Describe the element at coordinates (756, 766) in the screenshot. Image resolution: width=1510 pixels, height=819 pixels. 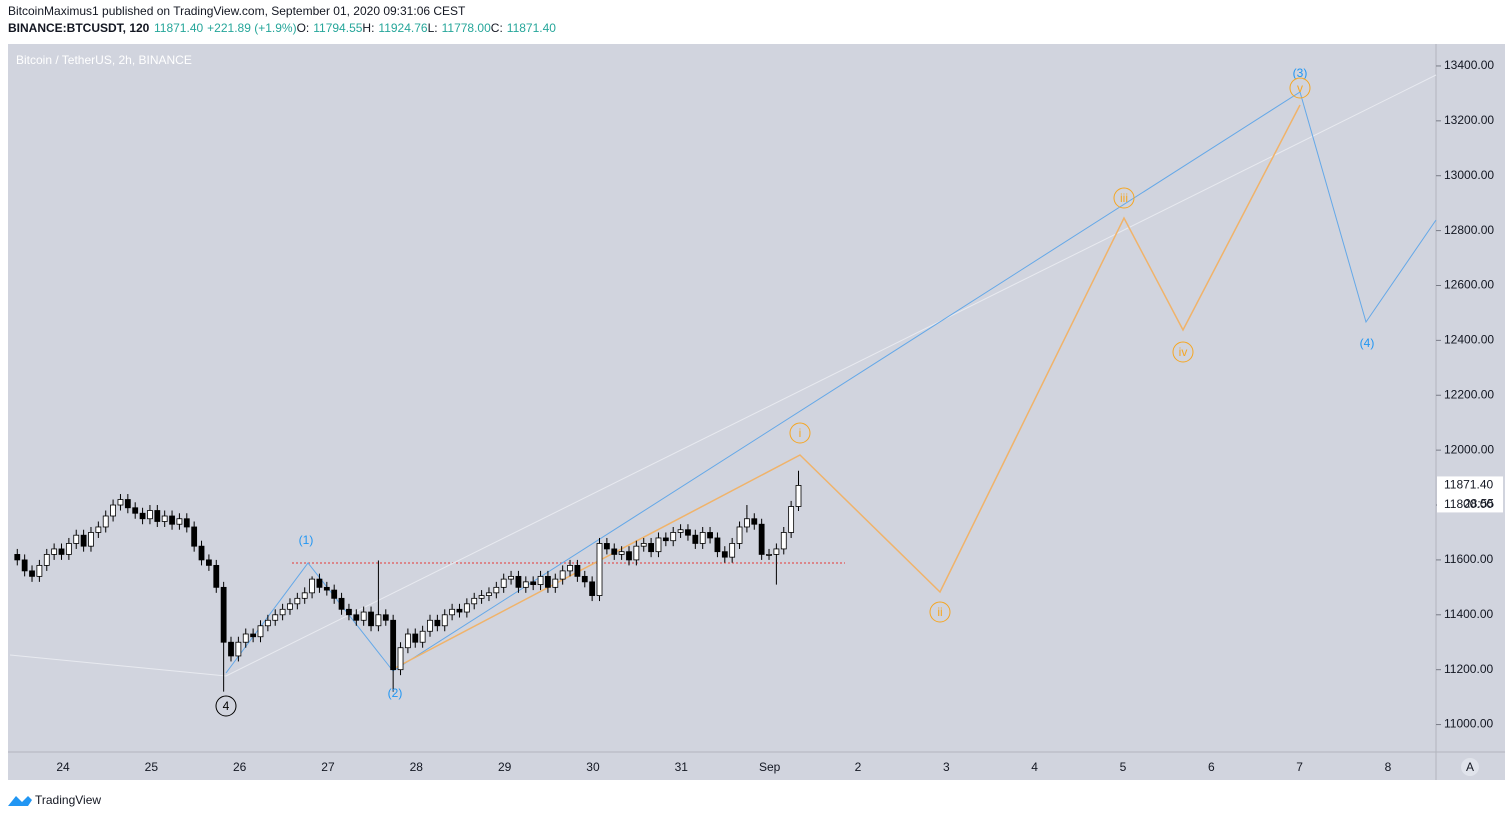
I see `time-axis` at that location.